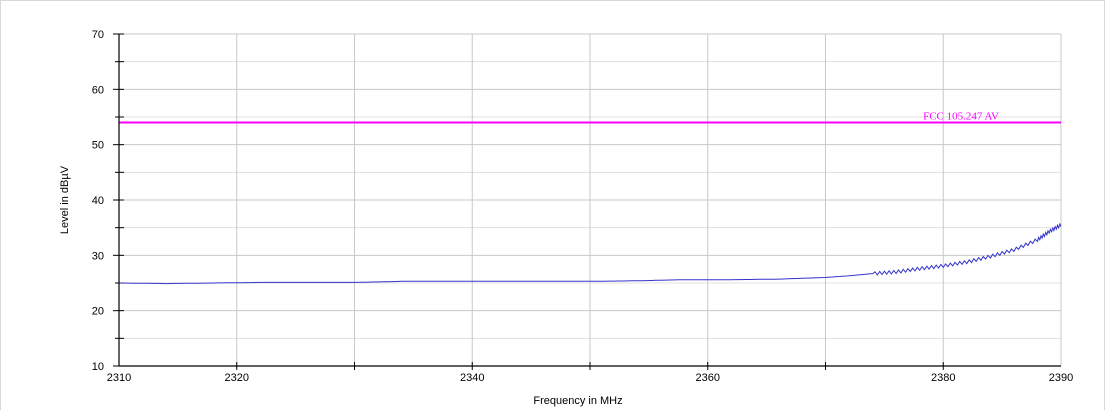 The width and height of the screenshot is (1107, 411). Describe the element at coordinates (98, 367) in the screenshot. I see `y-tick-label: 10` at that location.